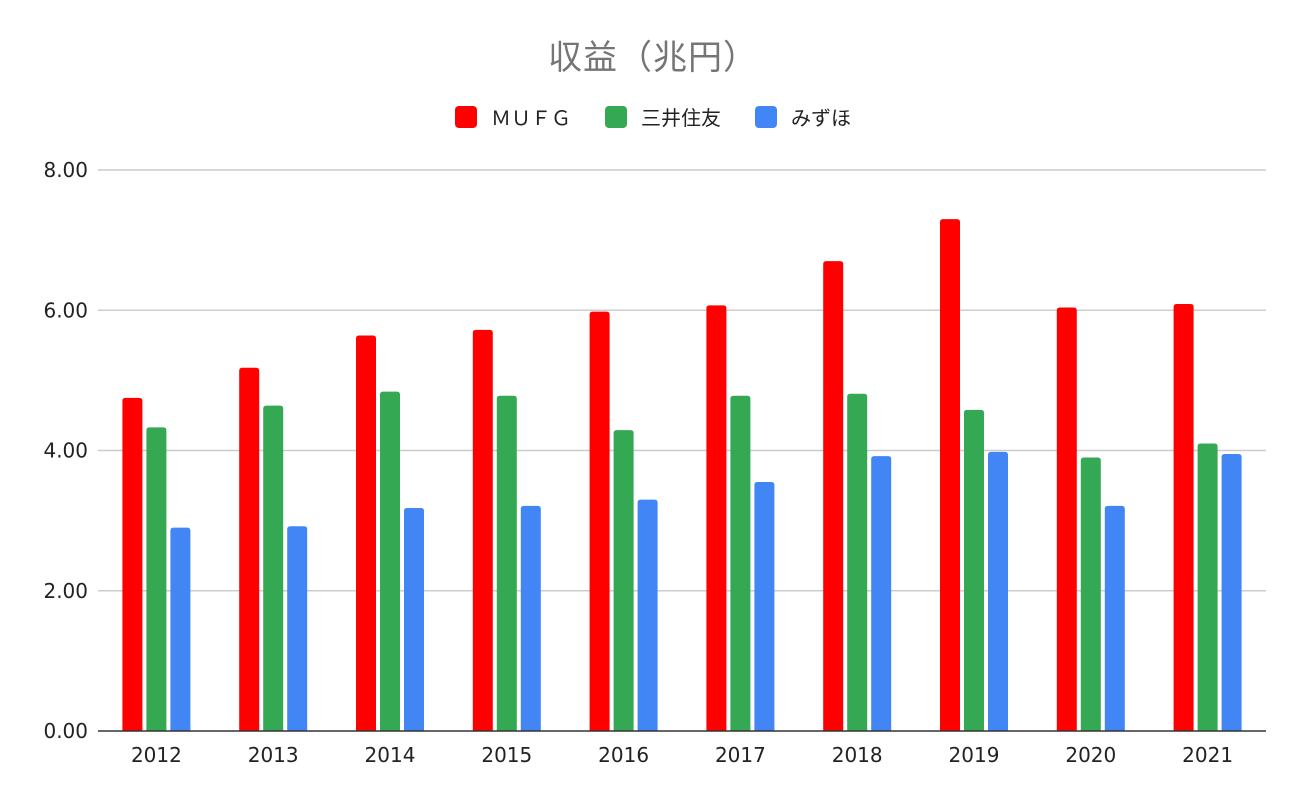  What do you see at coordinates (623, 755) in the screenshot?
I see `x-tick-label: 2016` at bounding box center [623, 755].